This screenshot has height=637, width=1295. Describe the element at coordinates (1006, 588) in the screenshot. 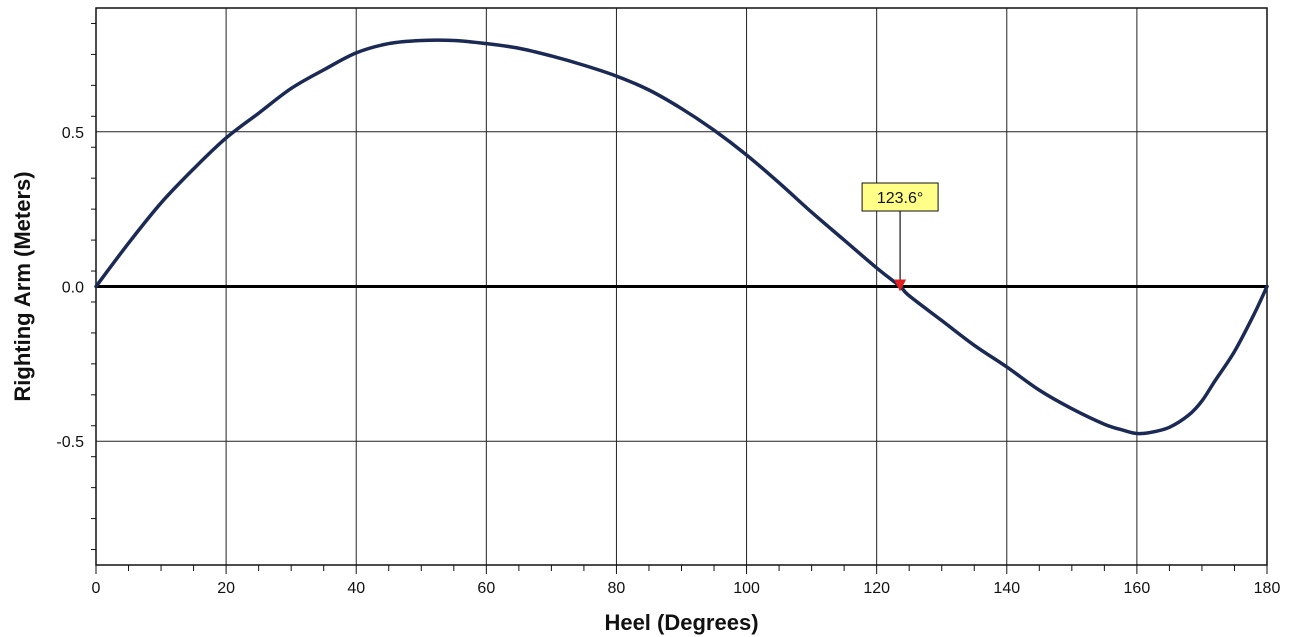

I see `x-tick-label: 140` at that location.